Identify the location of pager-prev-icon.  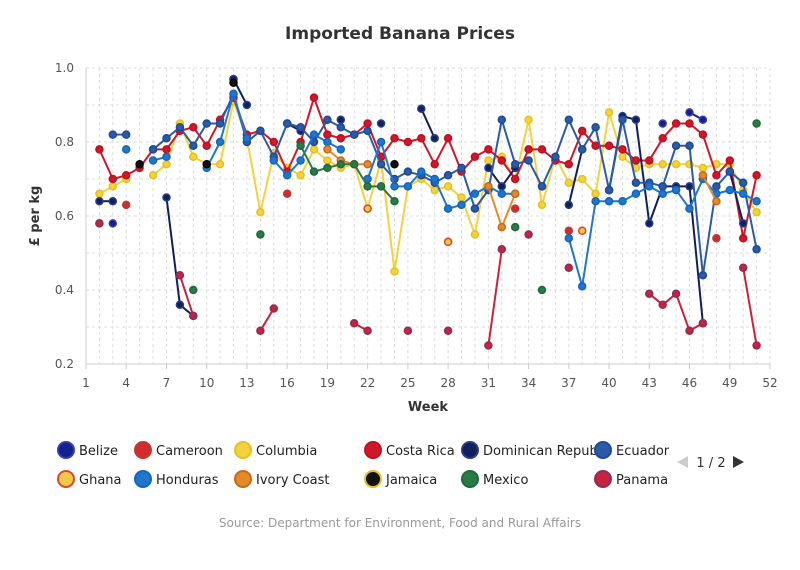
(682, 462).